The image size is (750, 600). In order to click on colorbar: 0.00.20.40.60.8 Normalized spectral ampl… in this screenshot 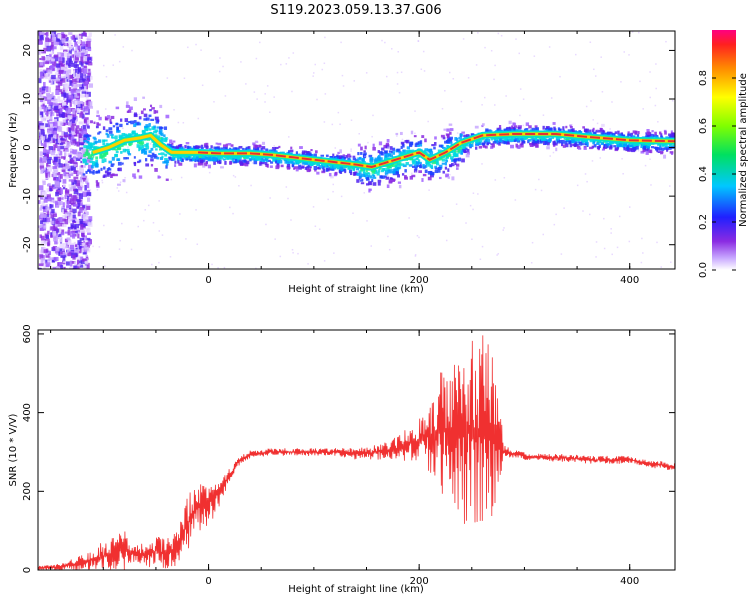, I will do `click(723, 154)`.